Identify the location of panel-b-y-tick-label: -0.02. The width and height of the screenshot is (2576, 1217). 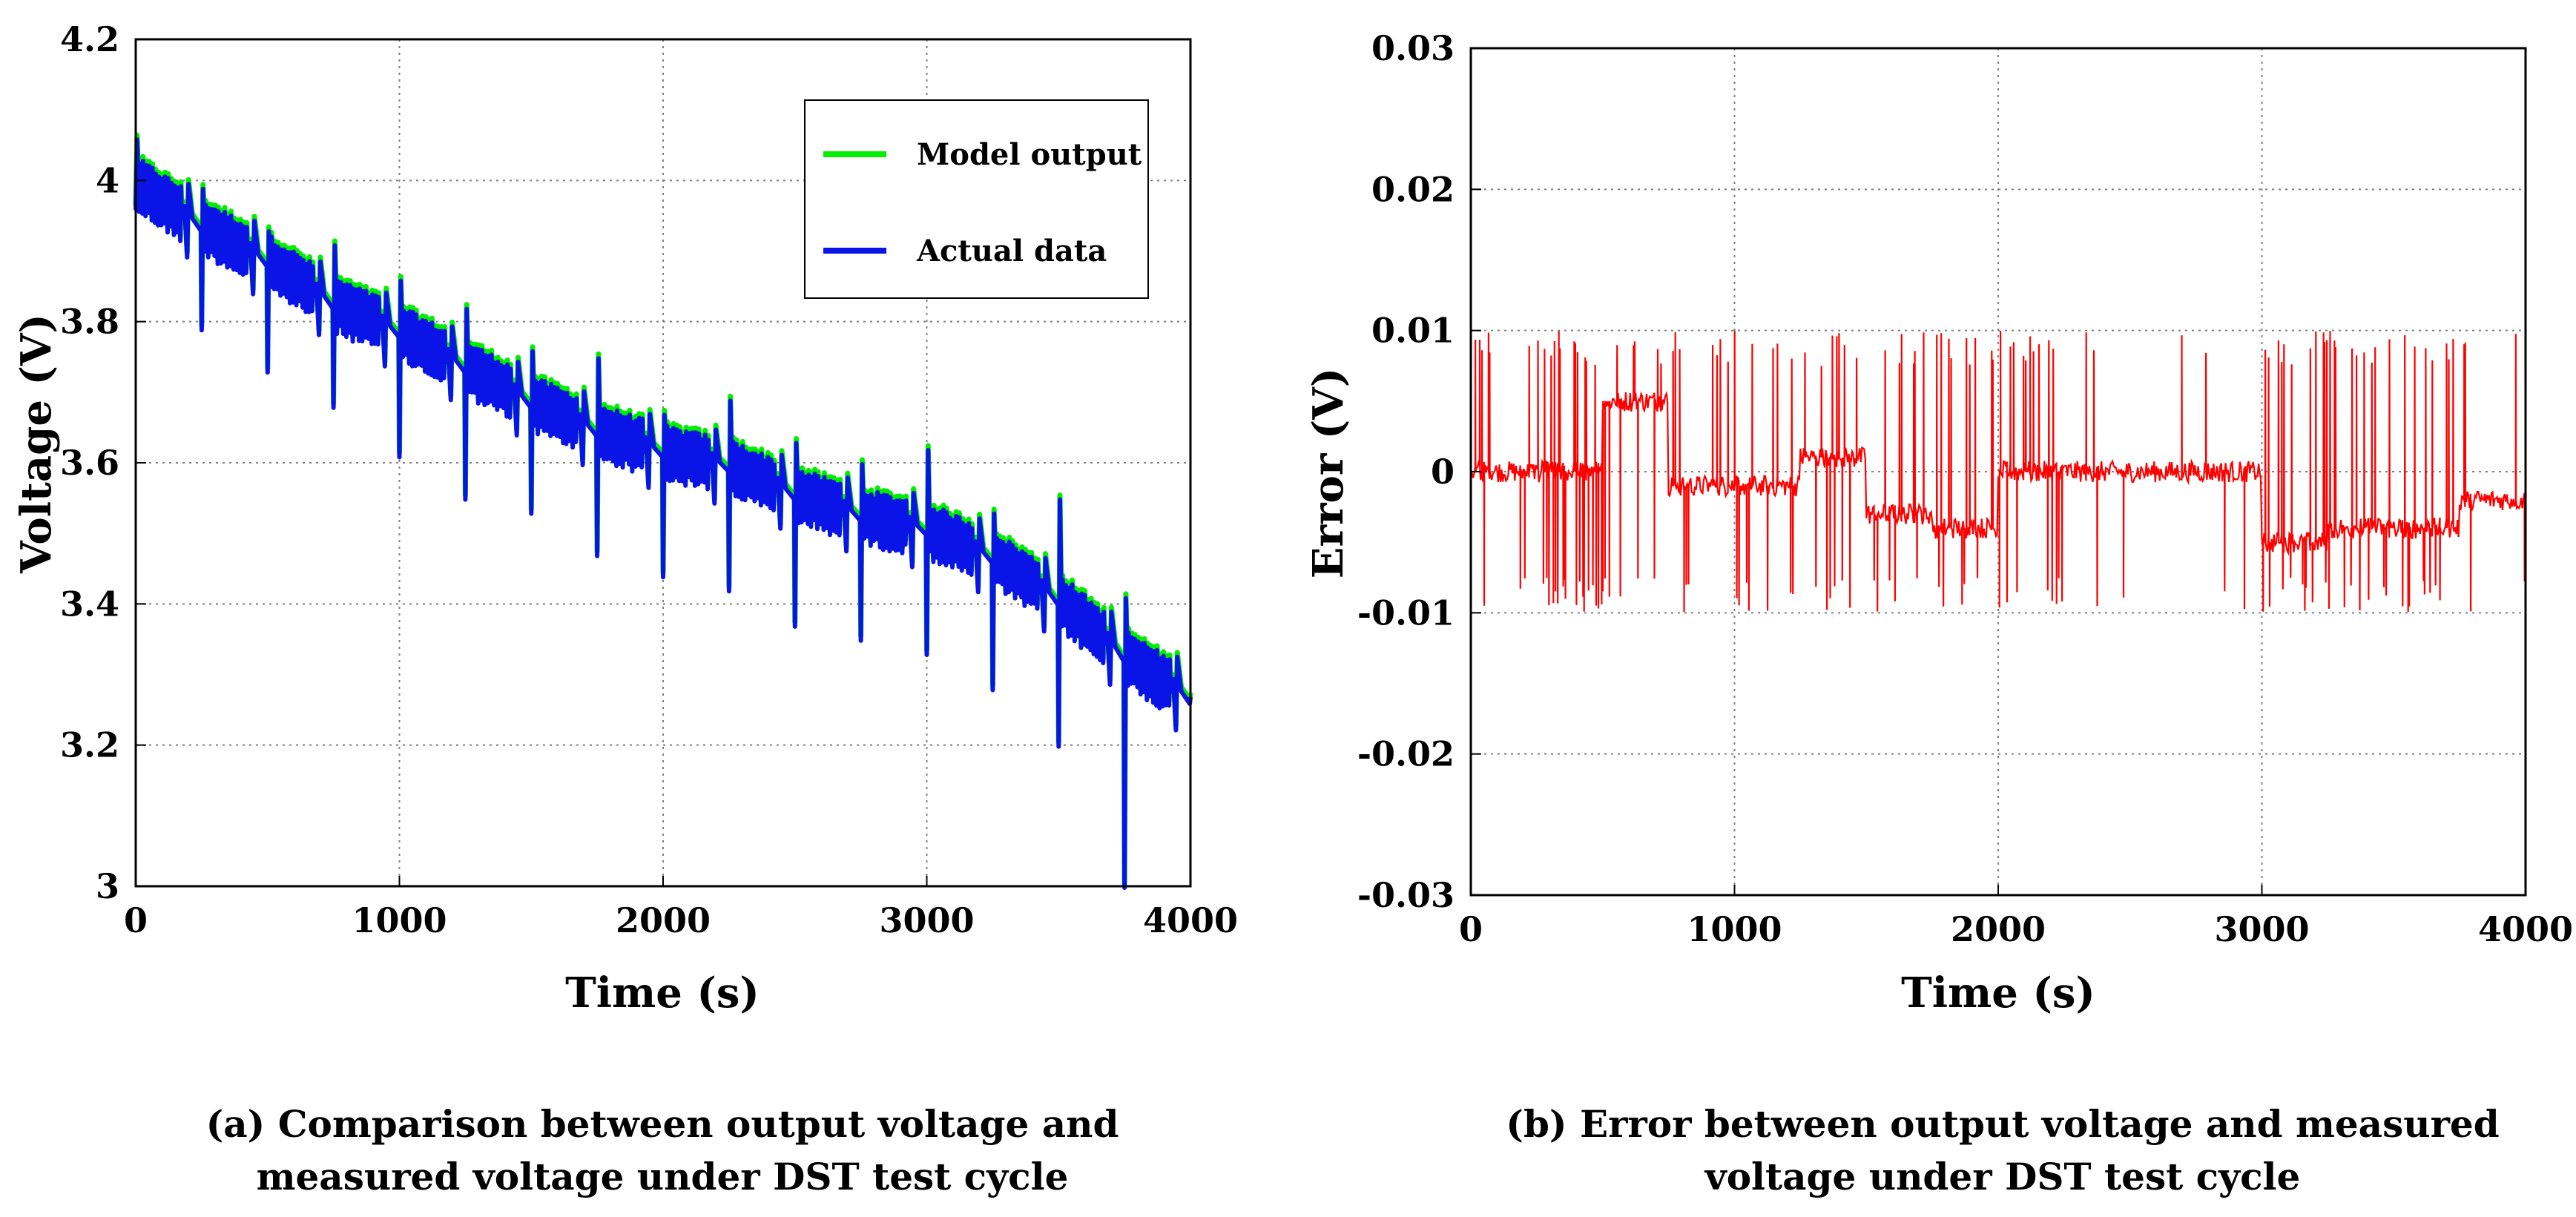
(1406, 754).